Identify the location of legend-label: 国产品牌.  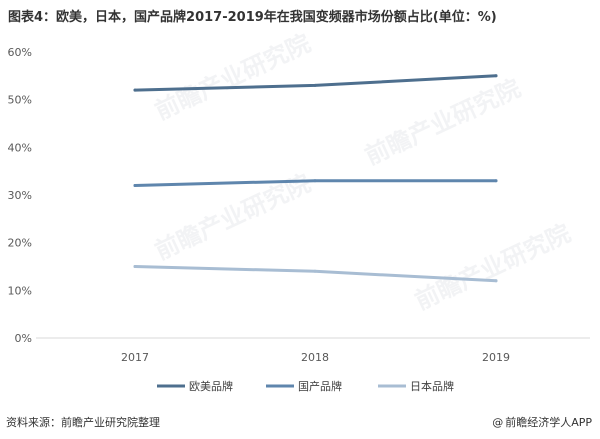
(320, 386).